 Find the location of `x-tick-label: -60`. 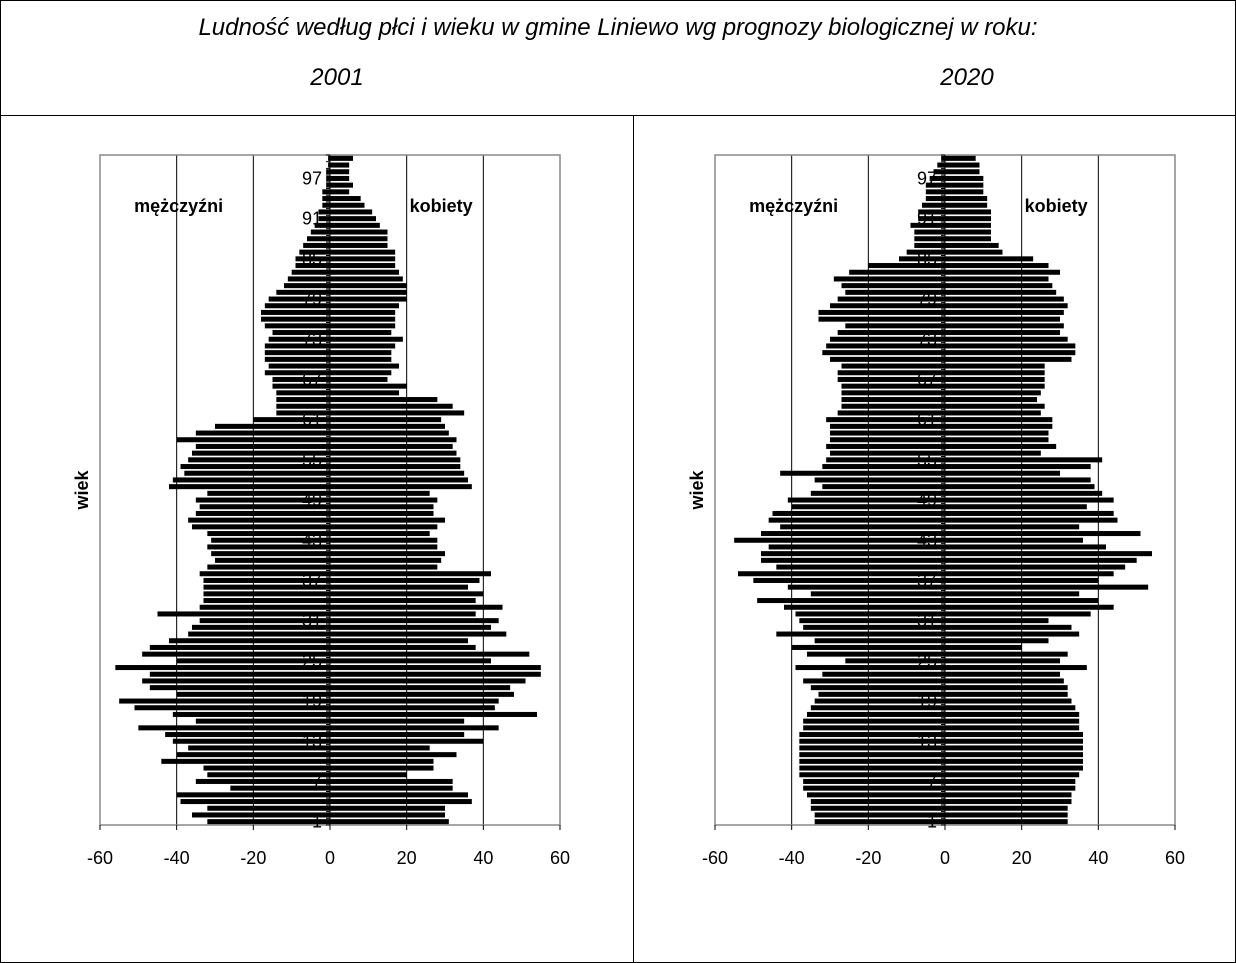

x-tick-label: -60 is located at coordinates (715, 858).